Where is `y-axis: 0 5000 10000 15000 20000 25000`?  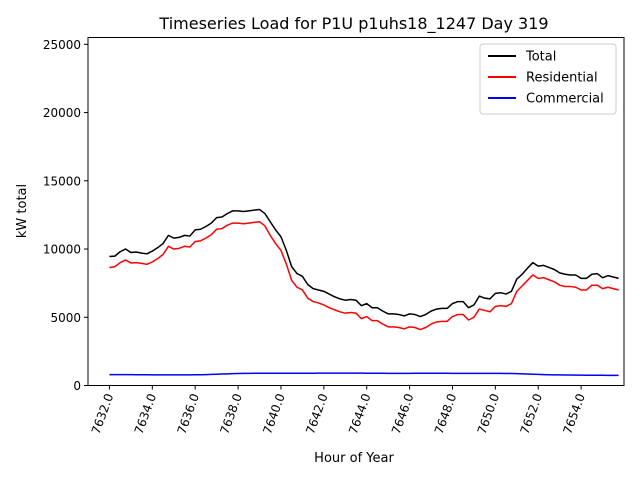 y-axis: 0 5000 10000 15000 20000 25000 is located at coordinates (65, 215).